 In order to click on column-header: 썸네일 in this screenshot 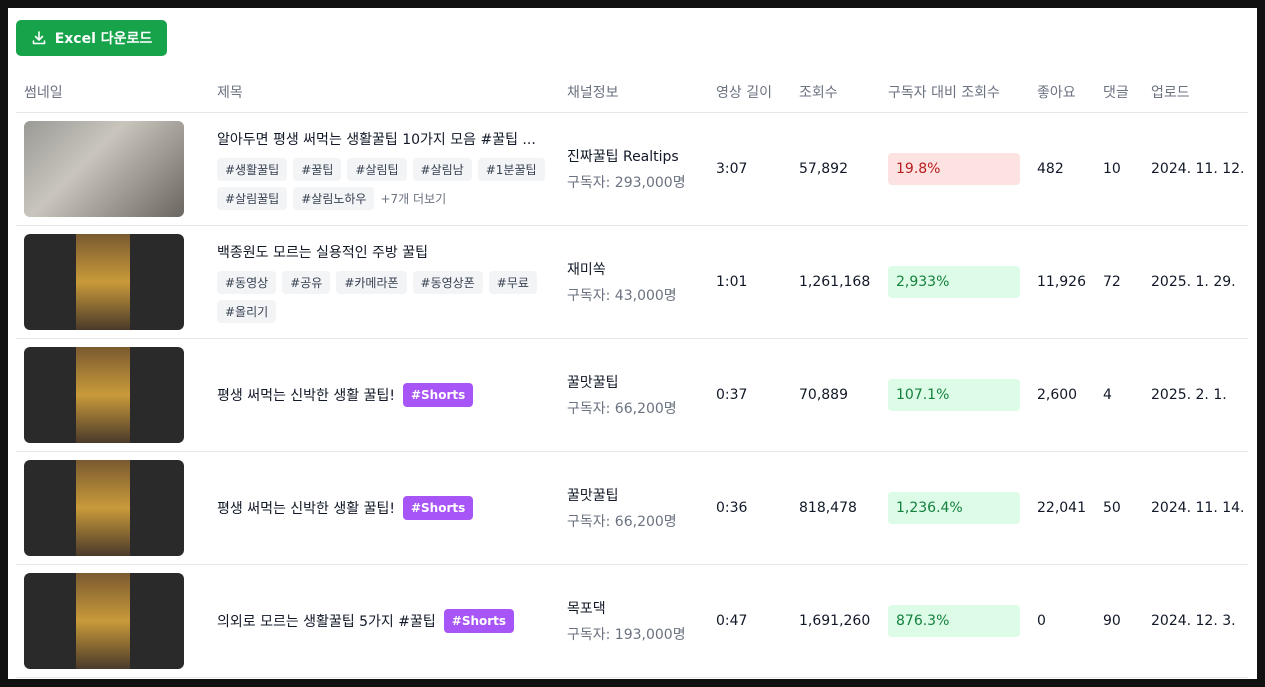, I will do `click(43, 93)`.